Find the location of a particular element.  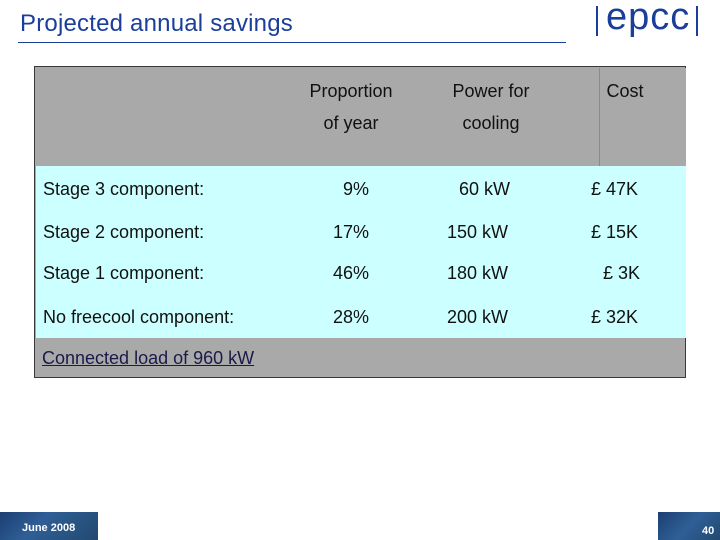

footer-date: June 2008 is located at coordinates (49, 528).